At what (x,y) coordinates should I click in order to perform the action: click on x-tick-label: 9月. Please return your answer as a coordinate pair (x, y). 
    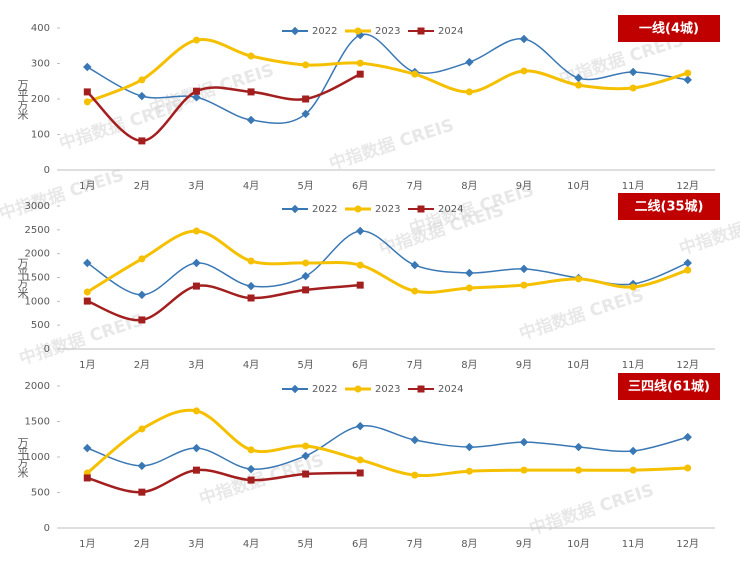
    Looking at the image, I should click on (524, 365).